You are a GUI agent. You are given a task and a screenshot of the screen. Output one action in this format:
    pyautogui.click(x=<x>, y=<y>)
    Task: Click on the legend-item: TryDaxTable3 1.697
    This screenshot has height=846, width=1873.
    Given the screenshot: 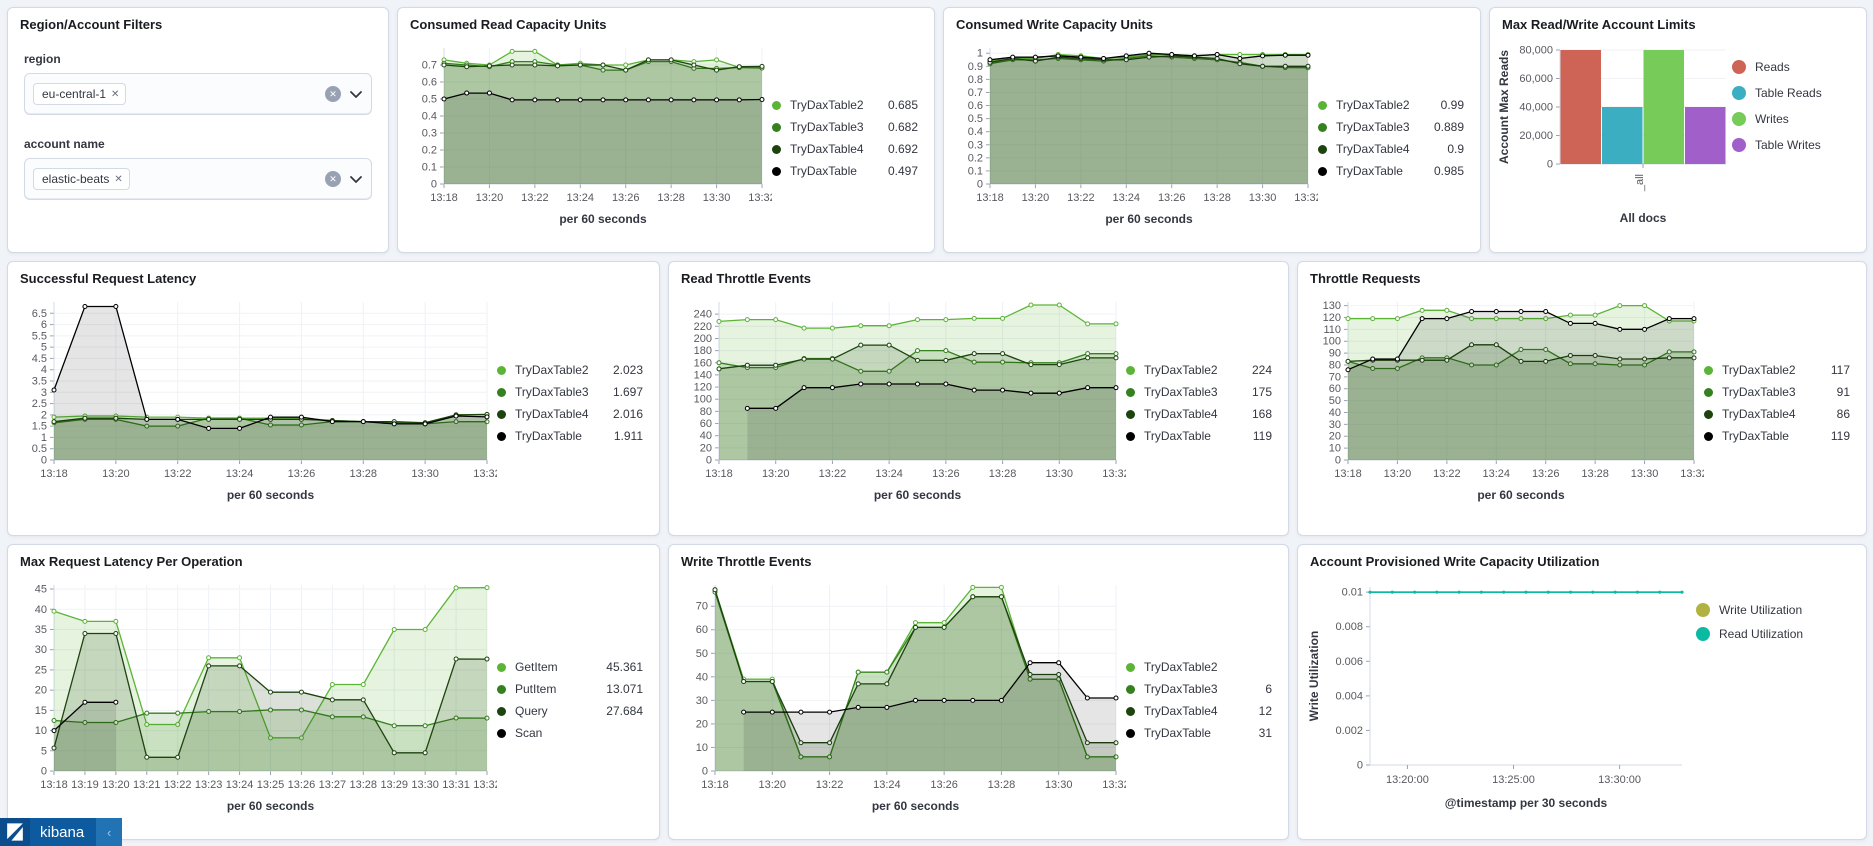 What is the action you would take?
    pyautogui.click(x=570, y=392)
    